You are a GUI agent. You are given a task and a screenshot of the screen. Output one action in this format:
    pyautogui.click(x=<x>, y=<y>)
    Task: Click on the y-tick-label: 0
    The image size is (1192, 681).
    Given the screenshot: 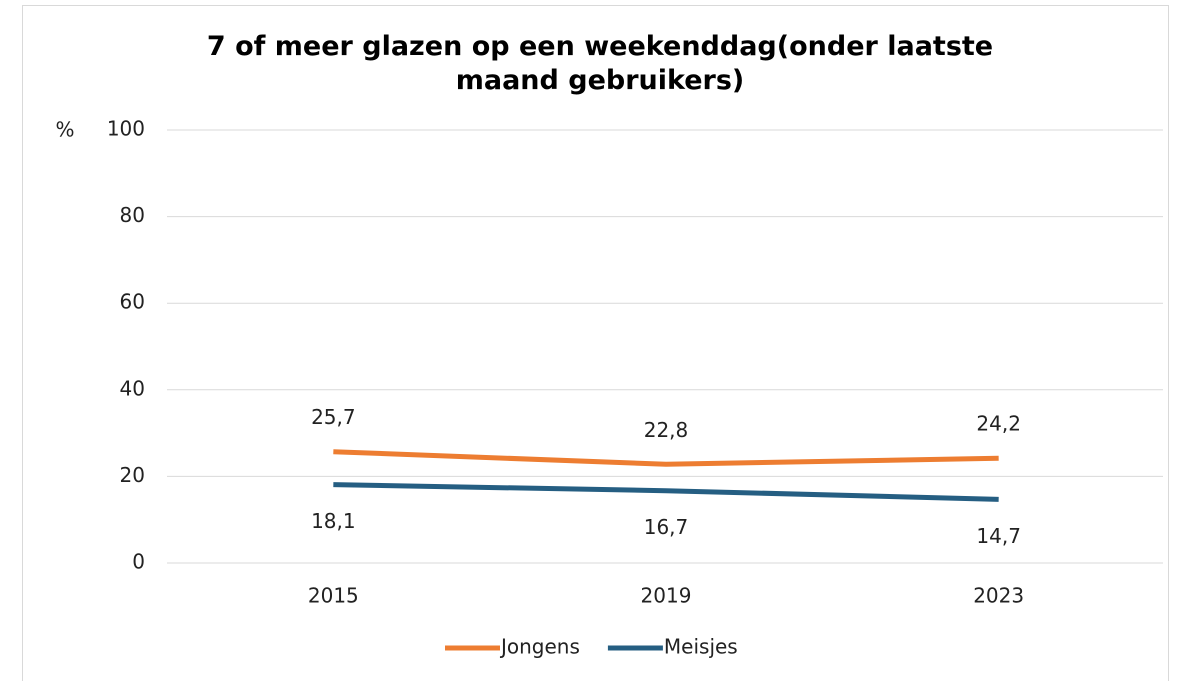 What is the action you would take?
    pyautogui.click(x=138, y=562)
    